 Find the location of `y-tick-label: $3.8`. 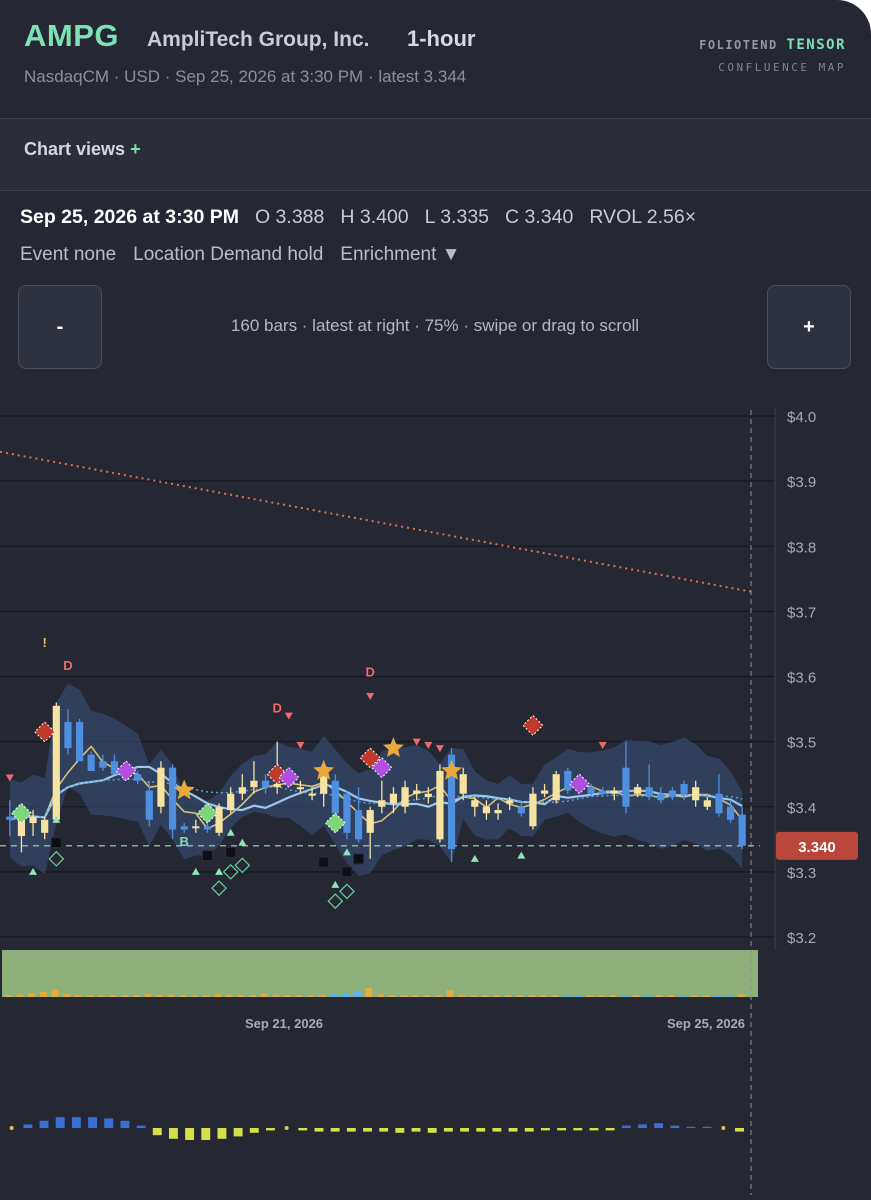

y-tick-label: $3.8 is located at coordinates (801, 547).